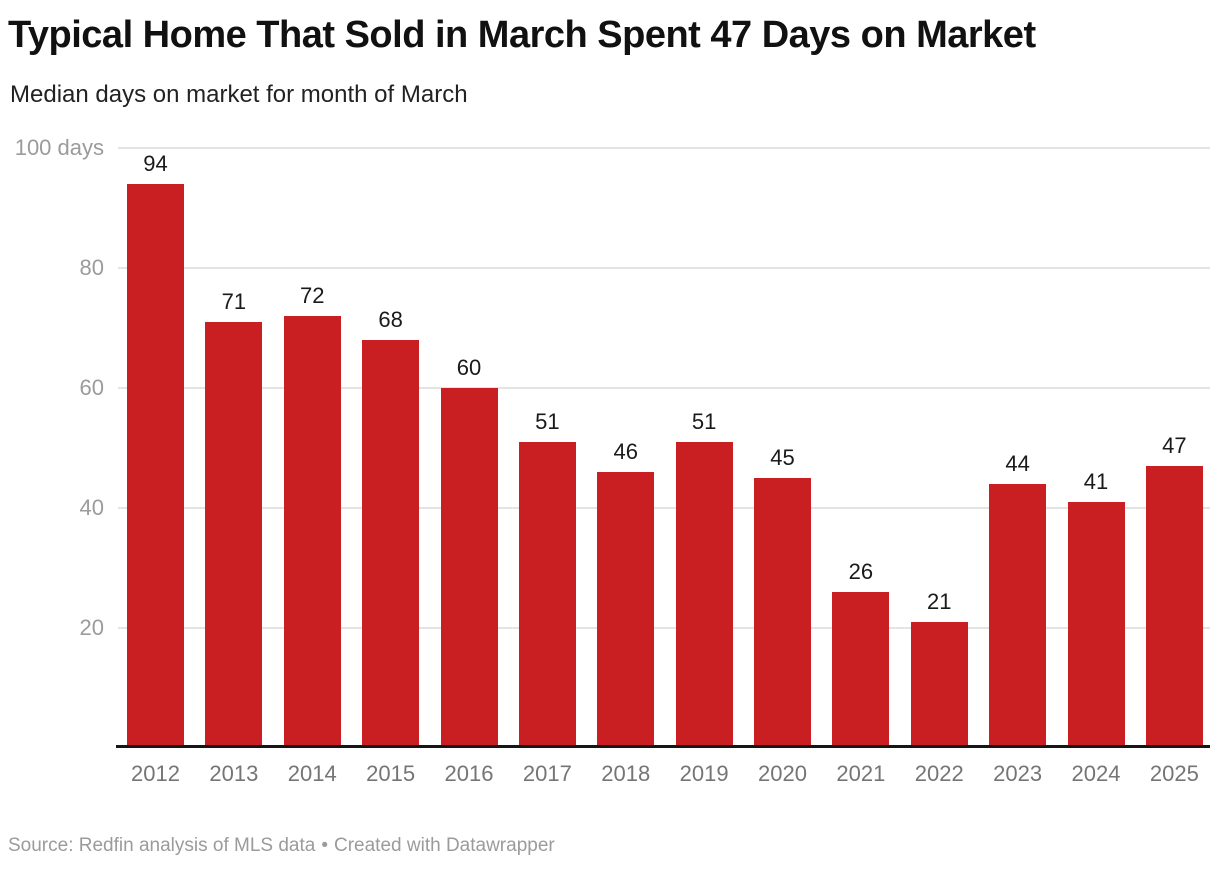  I want to click on source-text: Source: Redfin analysis of MLS data, so click(162, 845).